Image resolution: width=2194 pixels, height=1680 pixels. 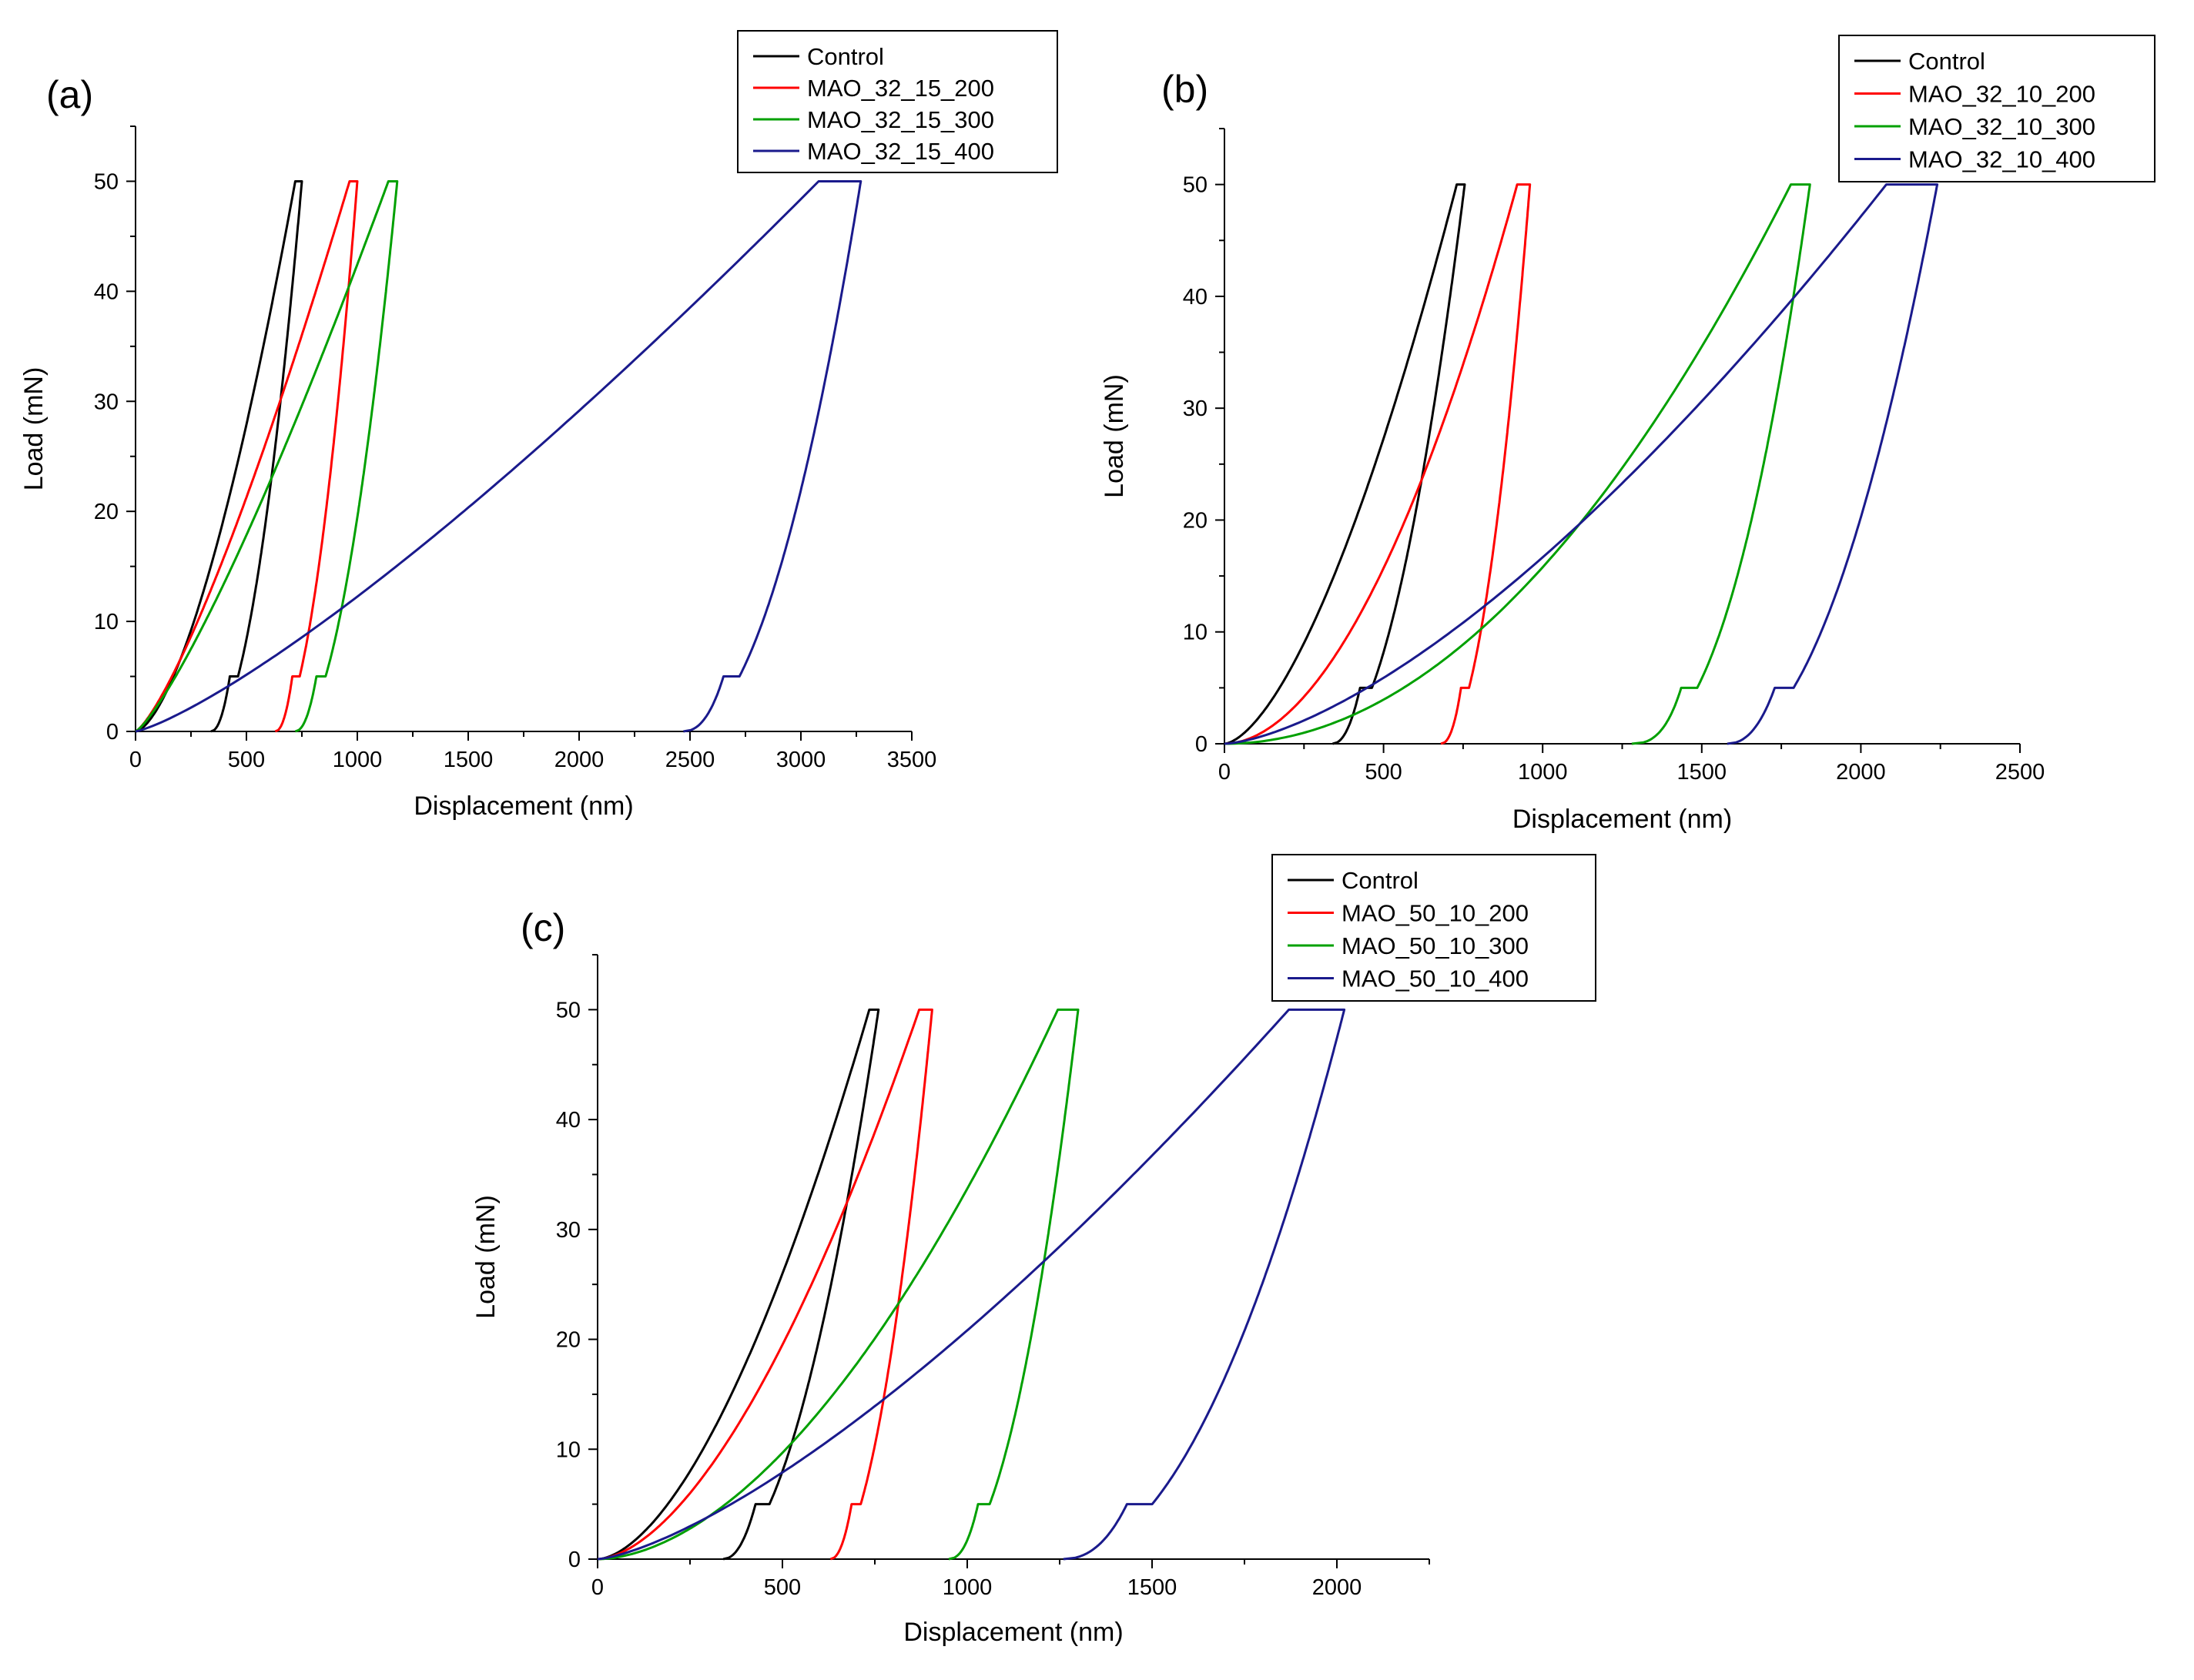 What do you see at coordinates (900, 151) in the screenshot?
I see `legend-label: MAO_32_15_400` at bounding box center [900, 151].